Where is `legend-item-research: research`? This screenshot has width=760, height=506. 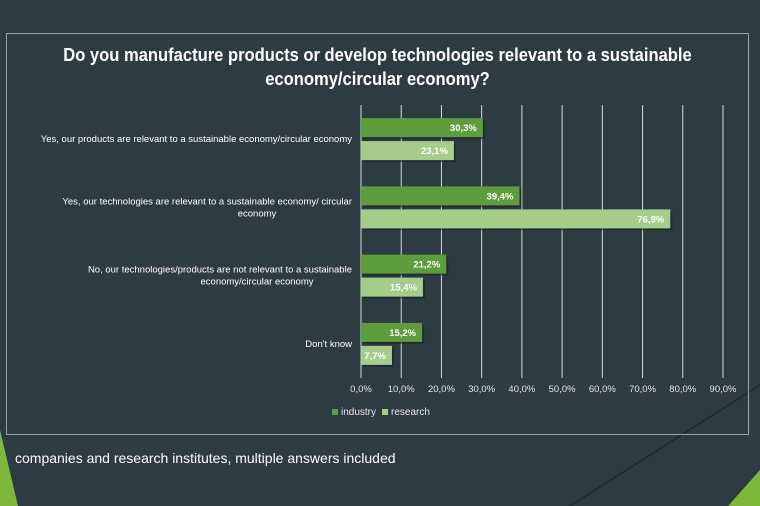
legend-item-research: research is located at coordinates (406, 412).